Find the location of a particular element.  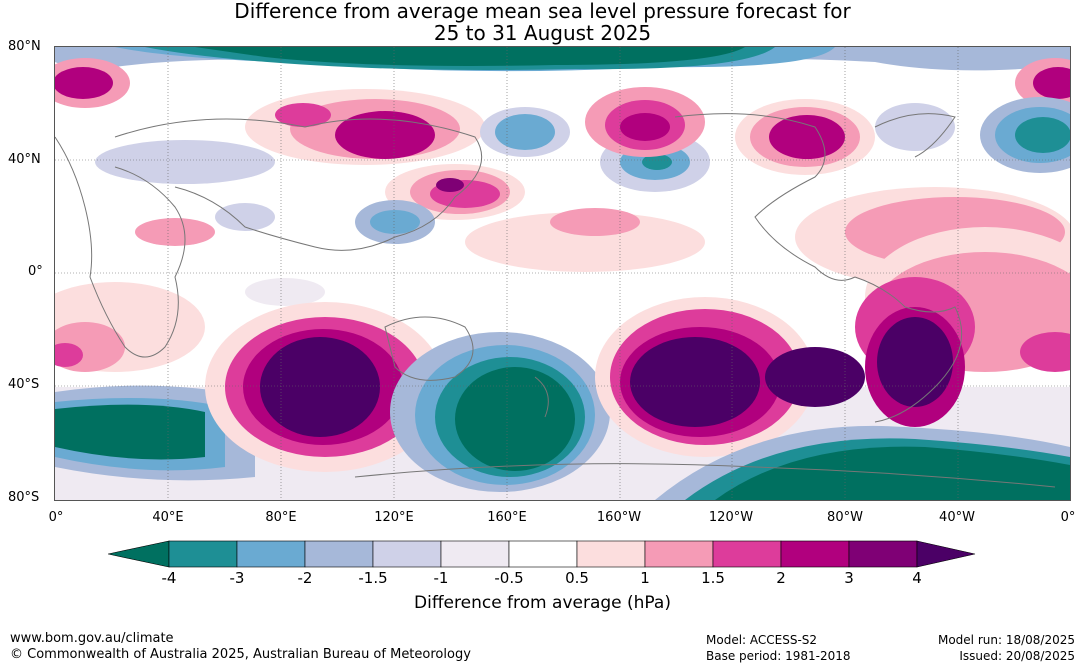

lat-label-equator: 0° is located at coordinates (35, 271).